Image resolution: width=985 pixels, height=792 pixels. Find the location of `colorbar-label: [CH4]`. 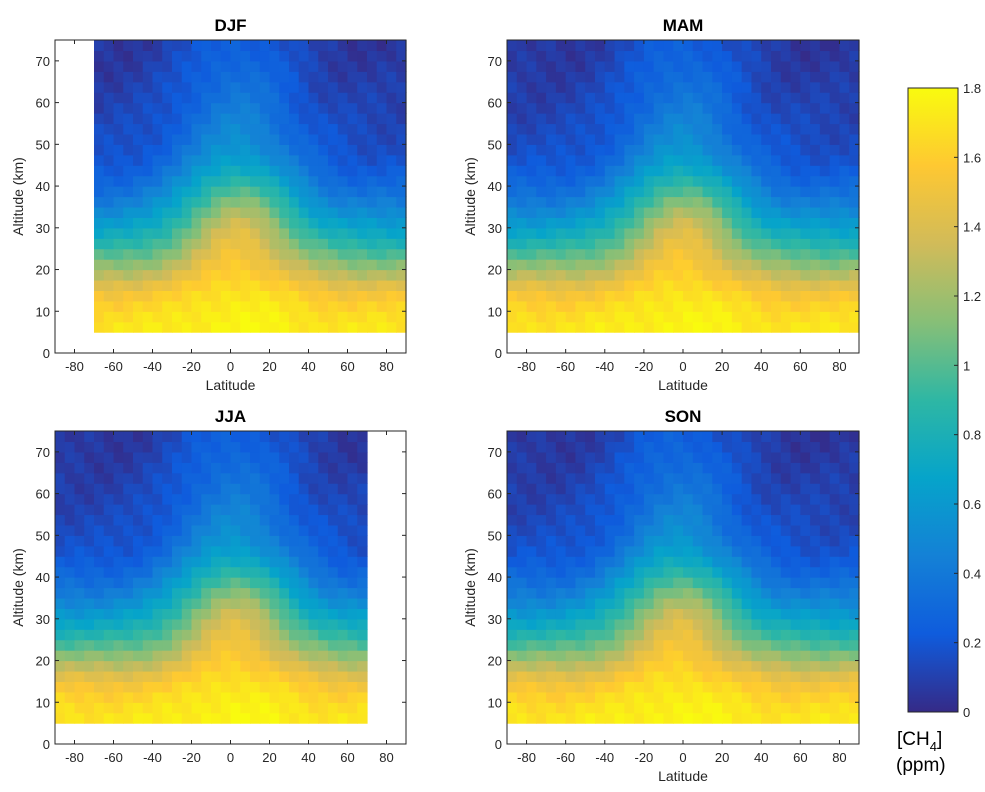

colorbar-label: [CH4] is located at coordinates (919, 741).